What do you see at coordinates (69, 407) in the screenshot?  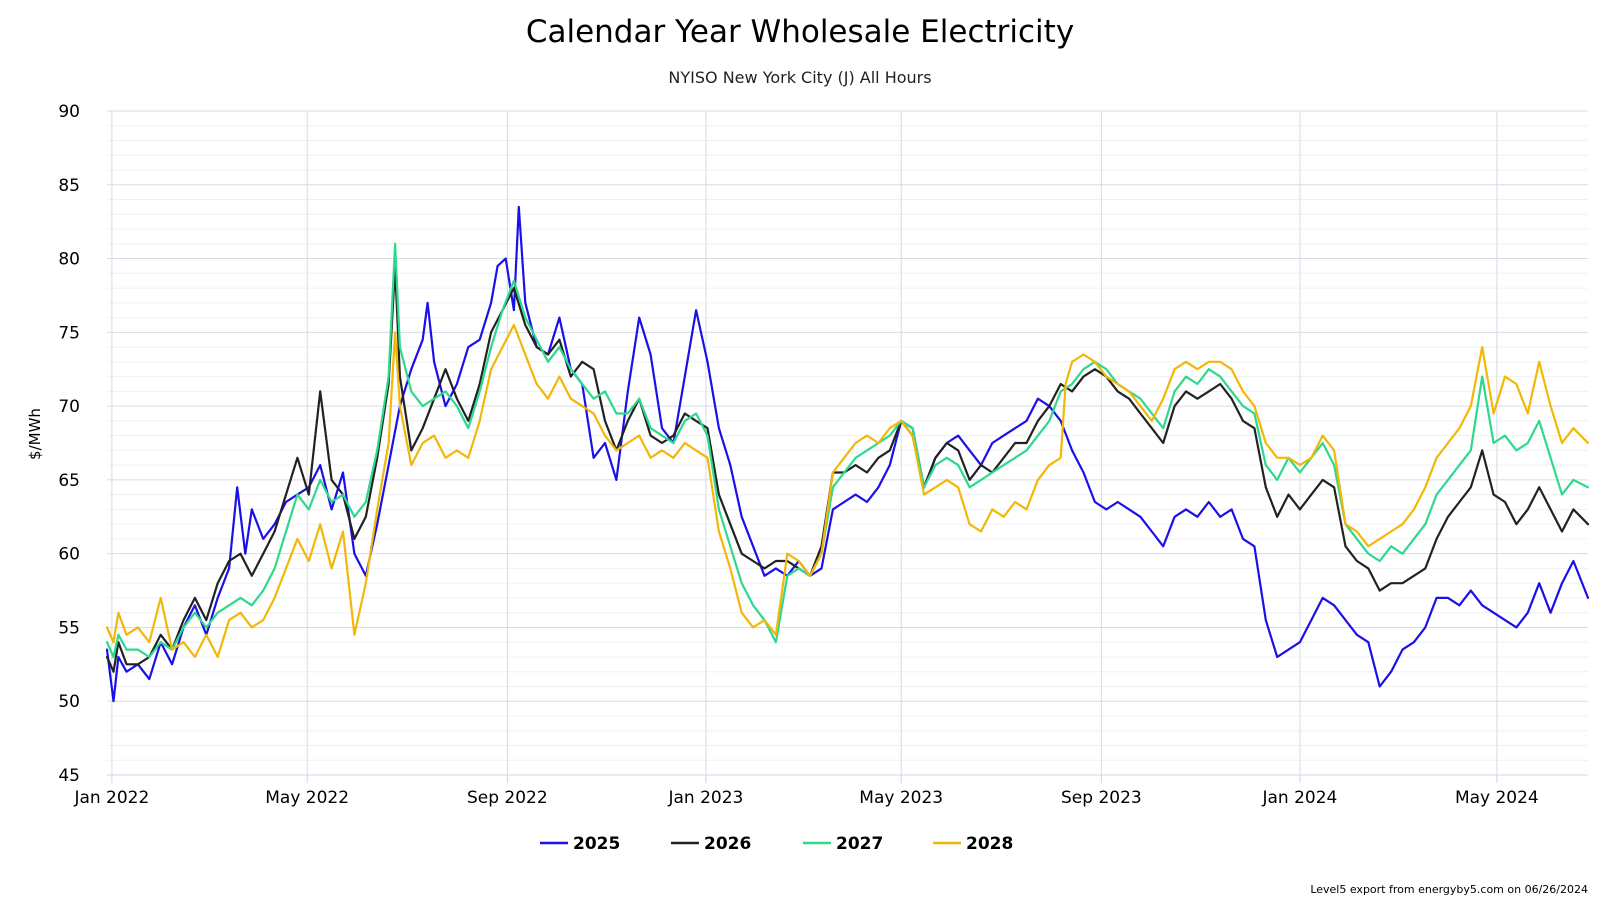 I see `y-tick-label: 70` at bounding box center [69, 407].